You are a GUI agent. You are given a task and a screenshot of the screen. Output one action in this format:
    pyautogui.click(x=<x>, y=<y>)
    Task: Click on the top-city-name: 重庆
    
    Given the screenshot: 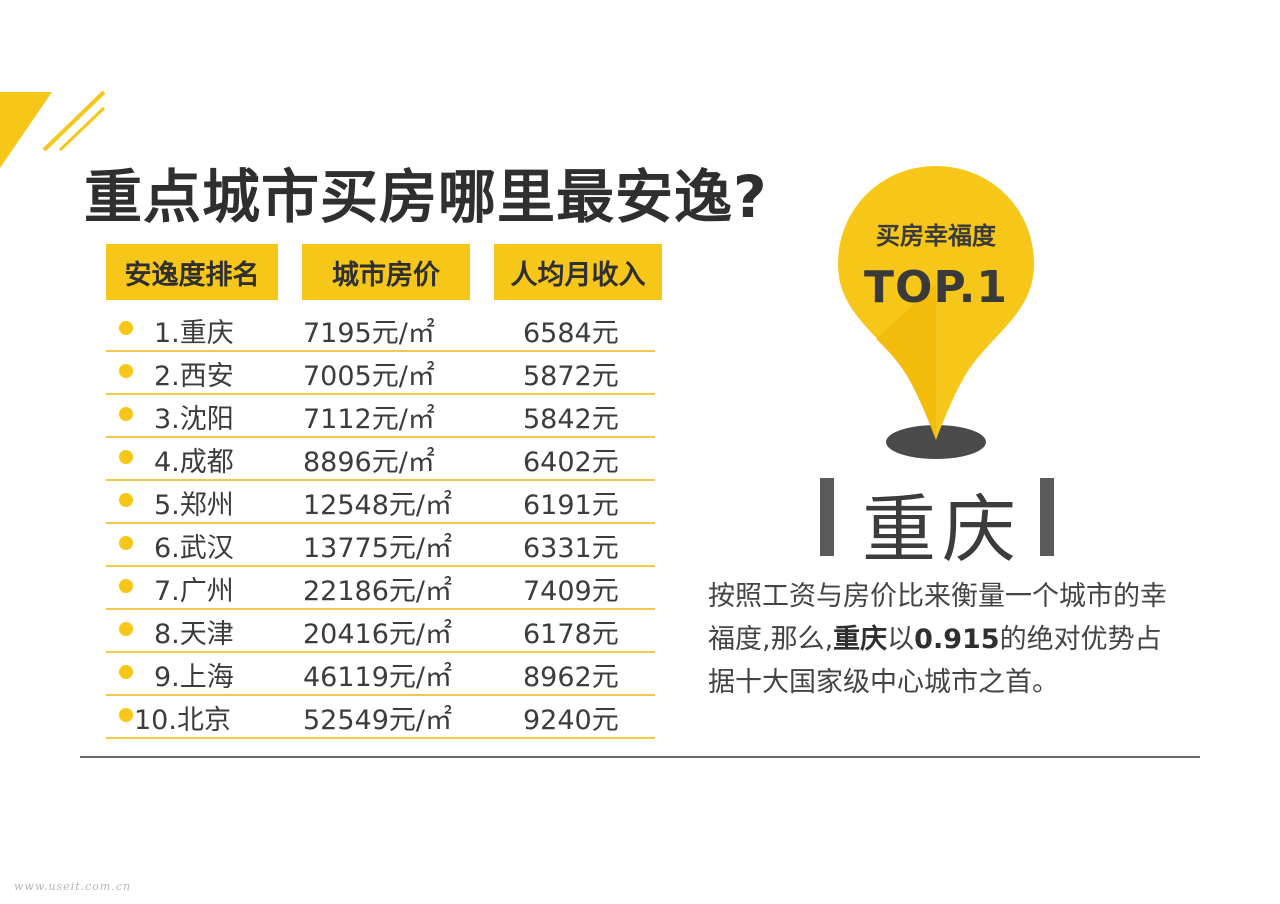 What is the action you would take?
    pyautogui.click(x=942, y=530)
    